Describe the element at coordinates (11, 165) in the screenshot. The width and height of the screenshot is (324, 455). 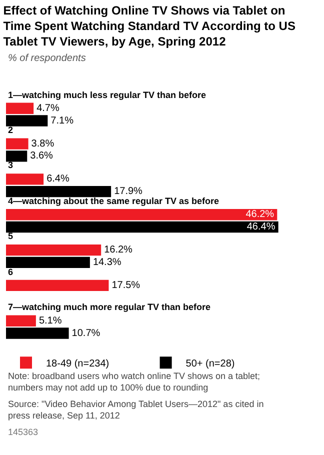
I see `y-tick-label: 3` at that location.